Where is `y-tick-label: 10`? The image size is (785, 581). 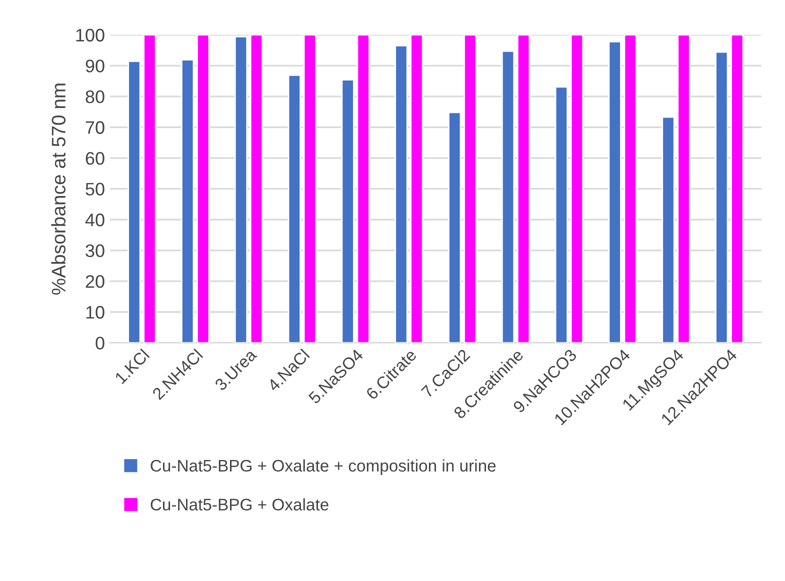 y-tick-label: 10 is located at coordinates (95, 312).